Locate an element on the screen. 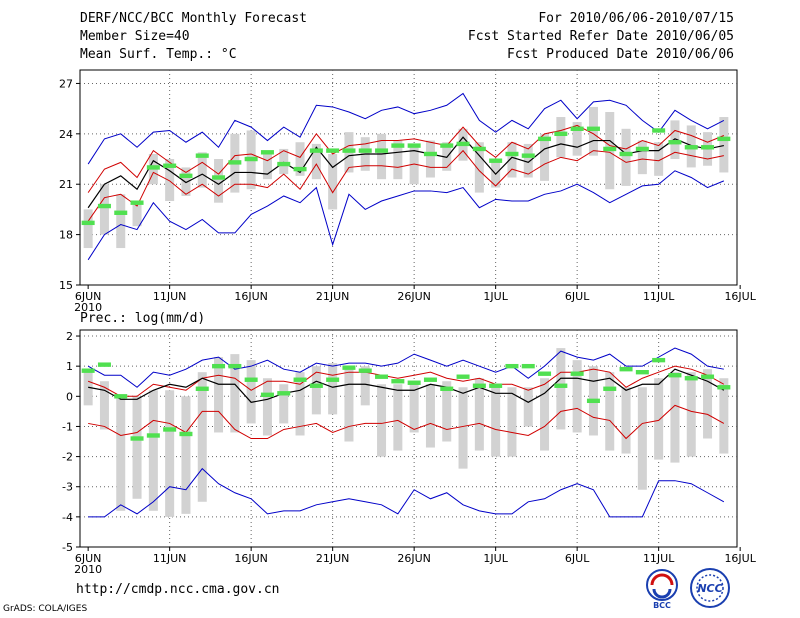 This screenshot has height=618, width=800. p-y-tick-label: 2 is located at coordinates (69, 336).